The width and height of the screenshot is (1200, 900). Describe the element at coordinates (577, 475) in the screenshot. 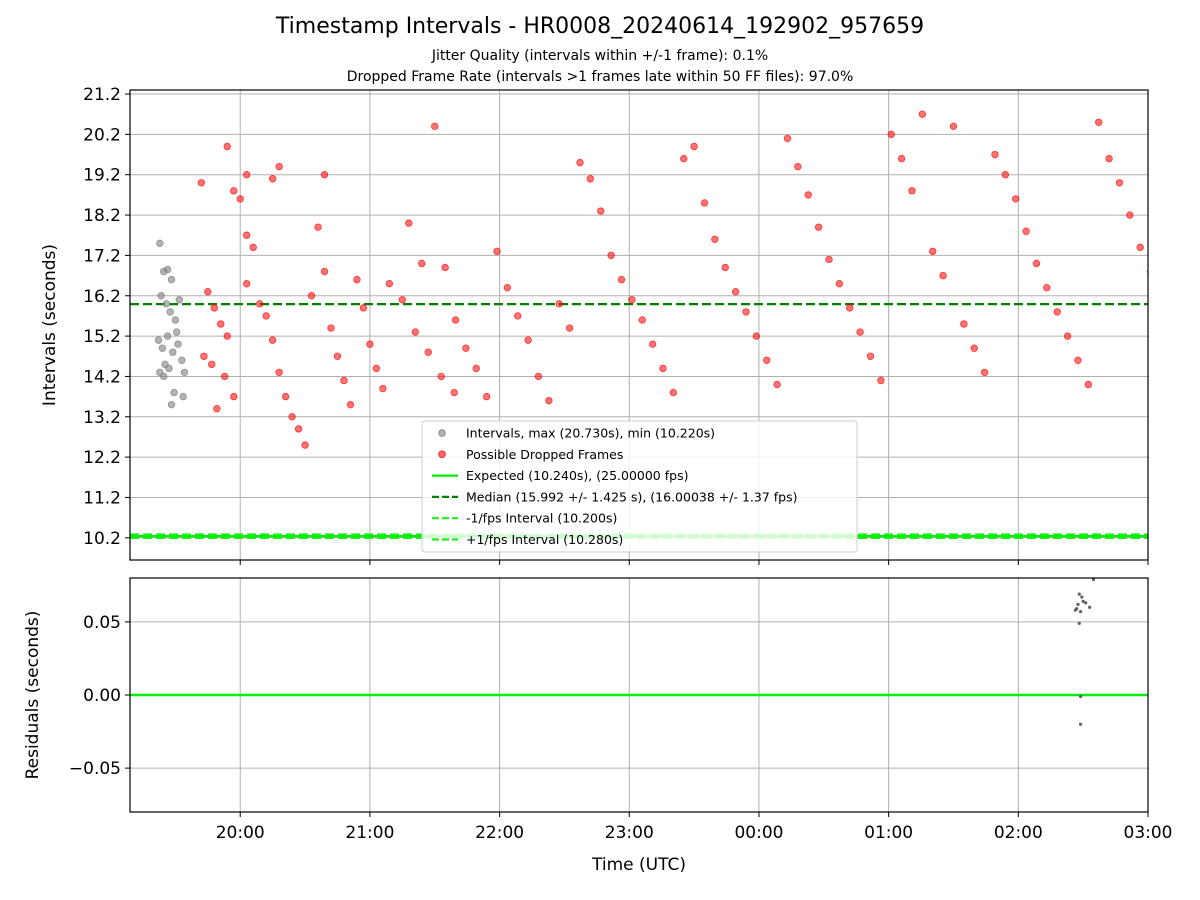

I see `legend-entry-label: Expected (10.240s), (25.00000 fps)` at that location.